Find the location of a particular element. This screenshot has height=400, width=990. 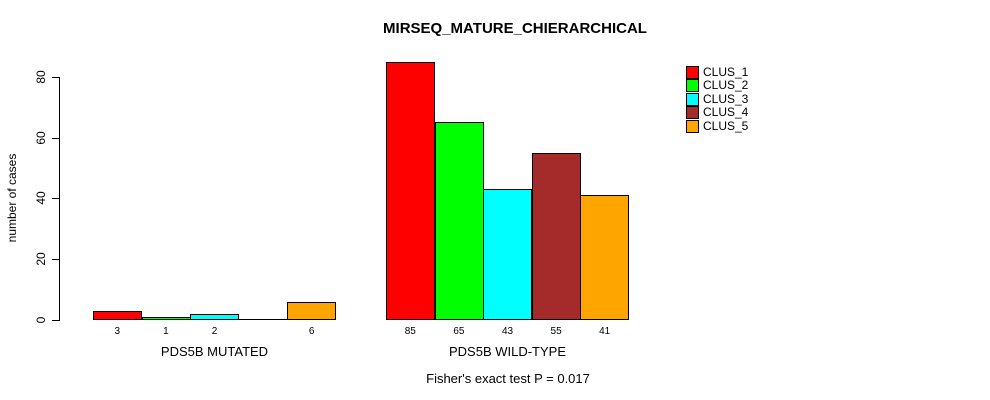

bar-clus_3-wild-type is located at coordinates (507, 254).